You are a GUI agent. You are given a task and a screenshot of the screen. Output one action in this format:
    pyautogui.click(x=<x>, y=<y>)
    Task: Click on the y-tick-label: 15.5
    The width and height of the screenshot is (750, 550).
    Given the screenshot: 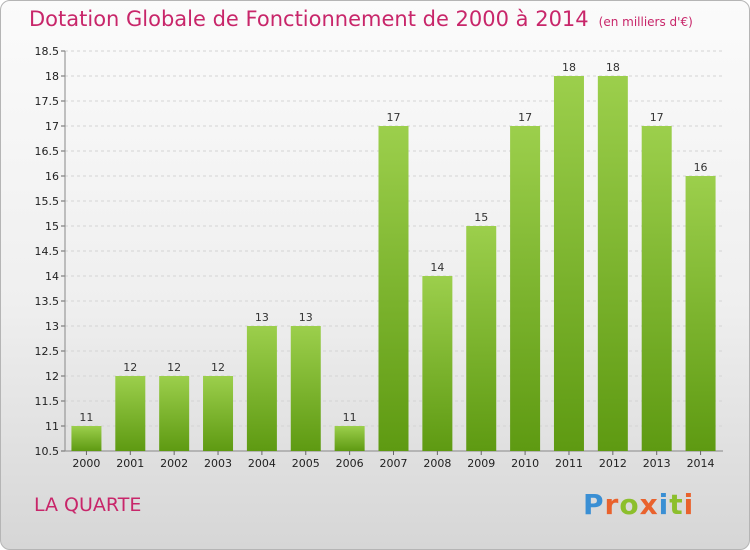 What is the action you would take?
    pyautogui.click(x=47, y=201)
    